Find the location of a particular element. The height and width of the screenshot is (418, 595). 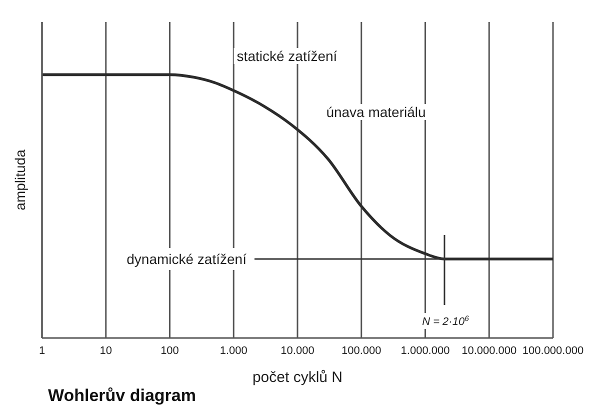

text: statické zatížení is located at coordinates (287, 56).